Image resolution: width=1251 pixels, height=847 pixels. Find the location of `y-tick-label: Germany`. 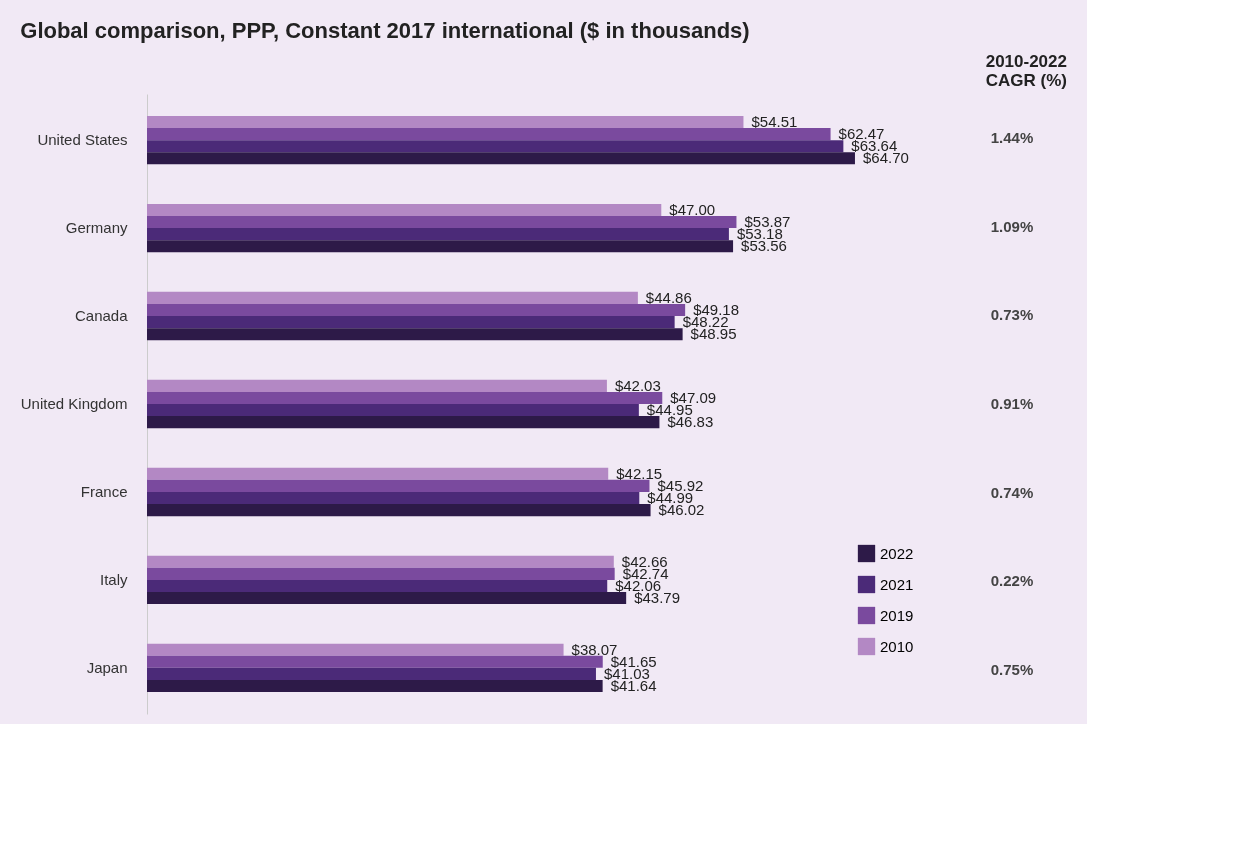

y-tick-label: Germany is located at coordinates (96, 228).